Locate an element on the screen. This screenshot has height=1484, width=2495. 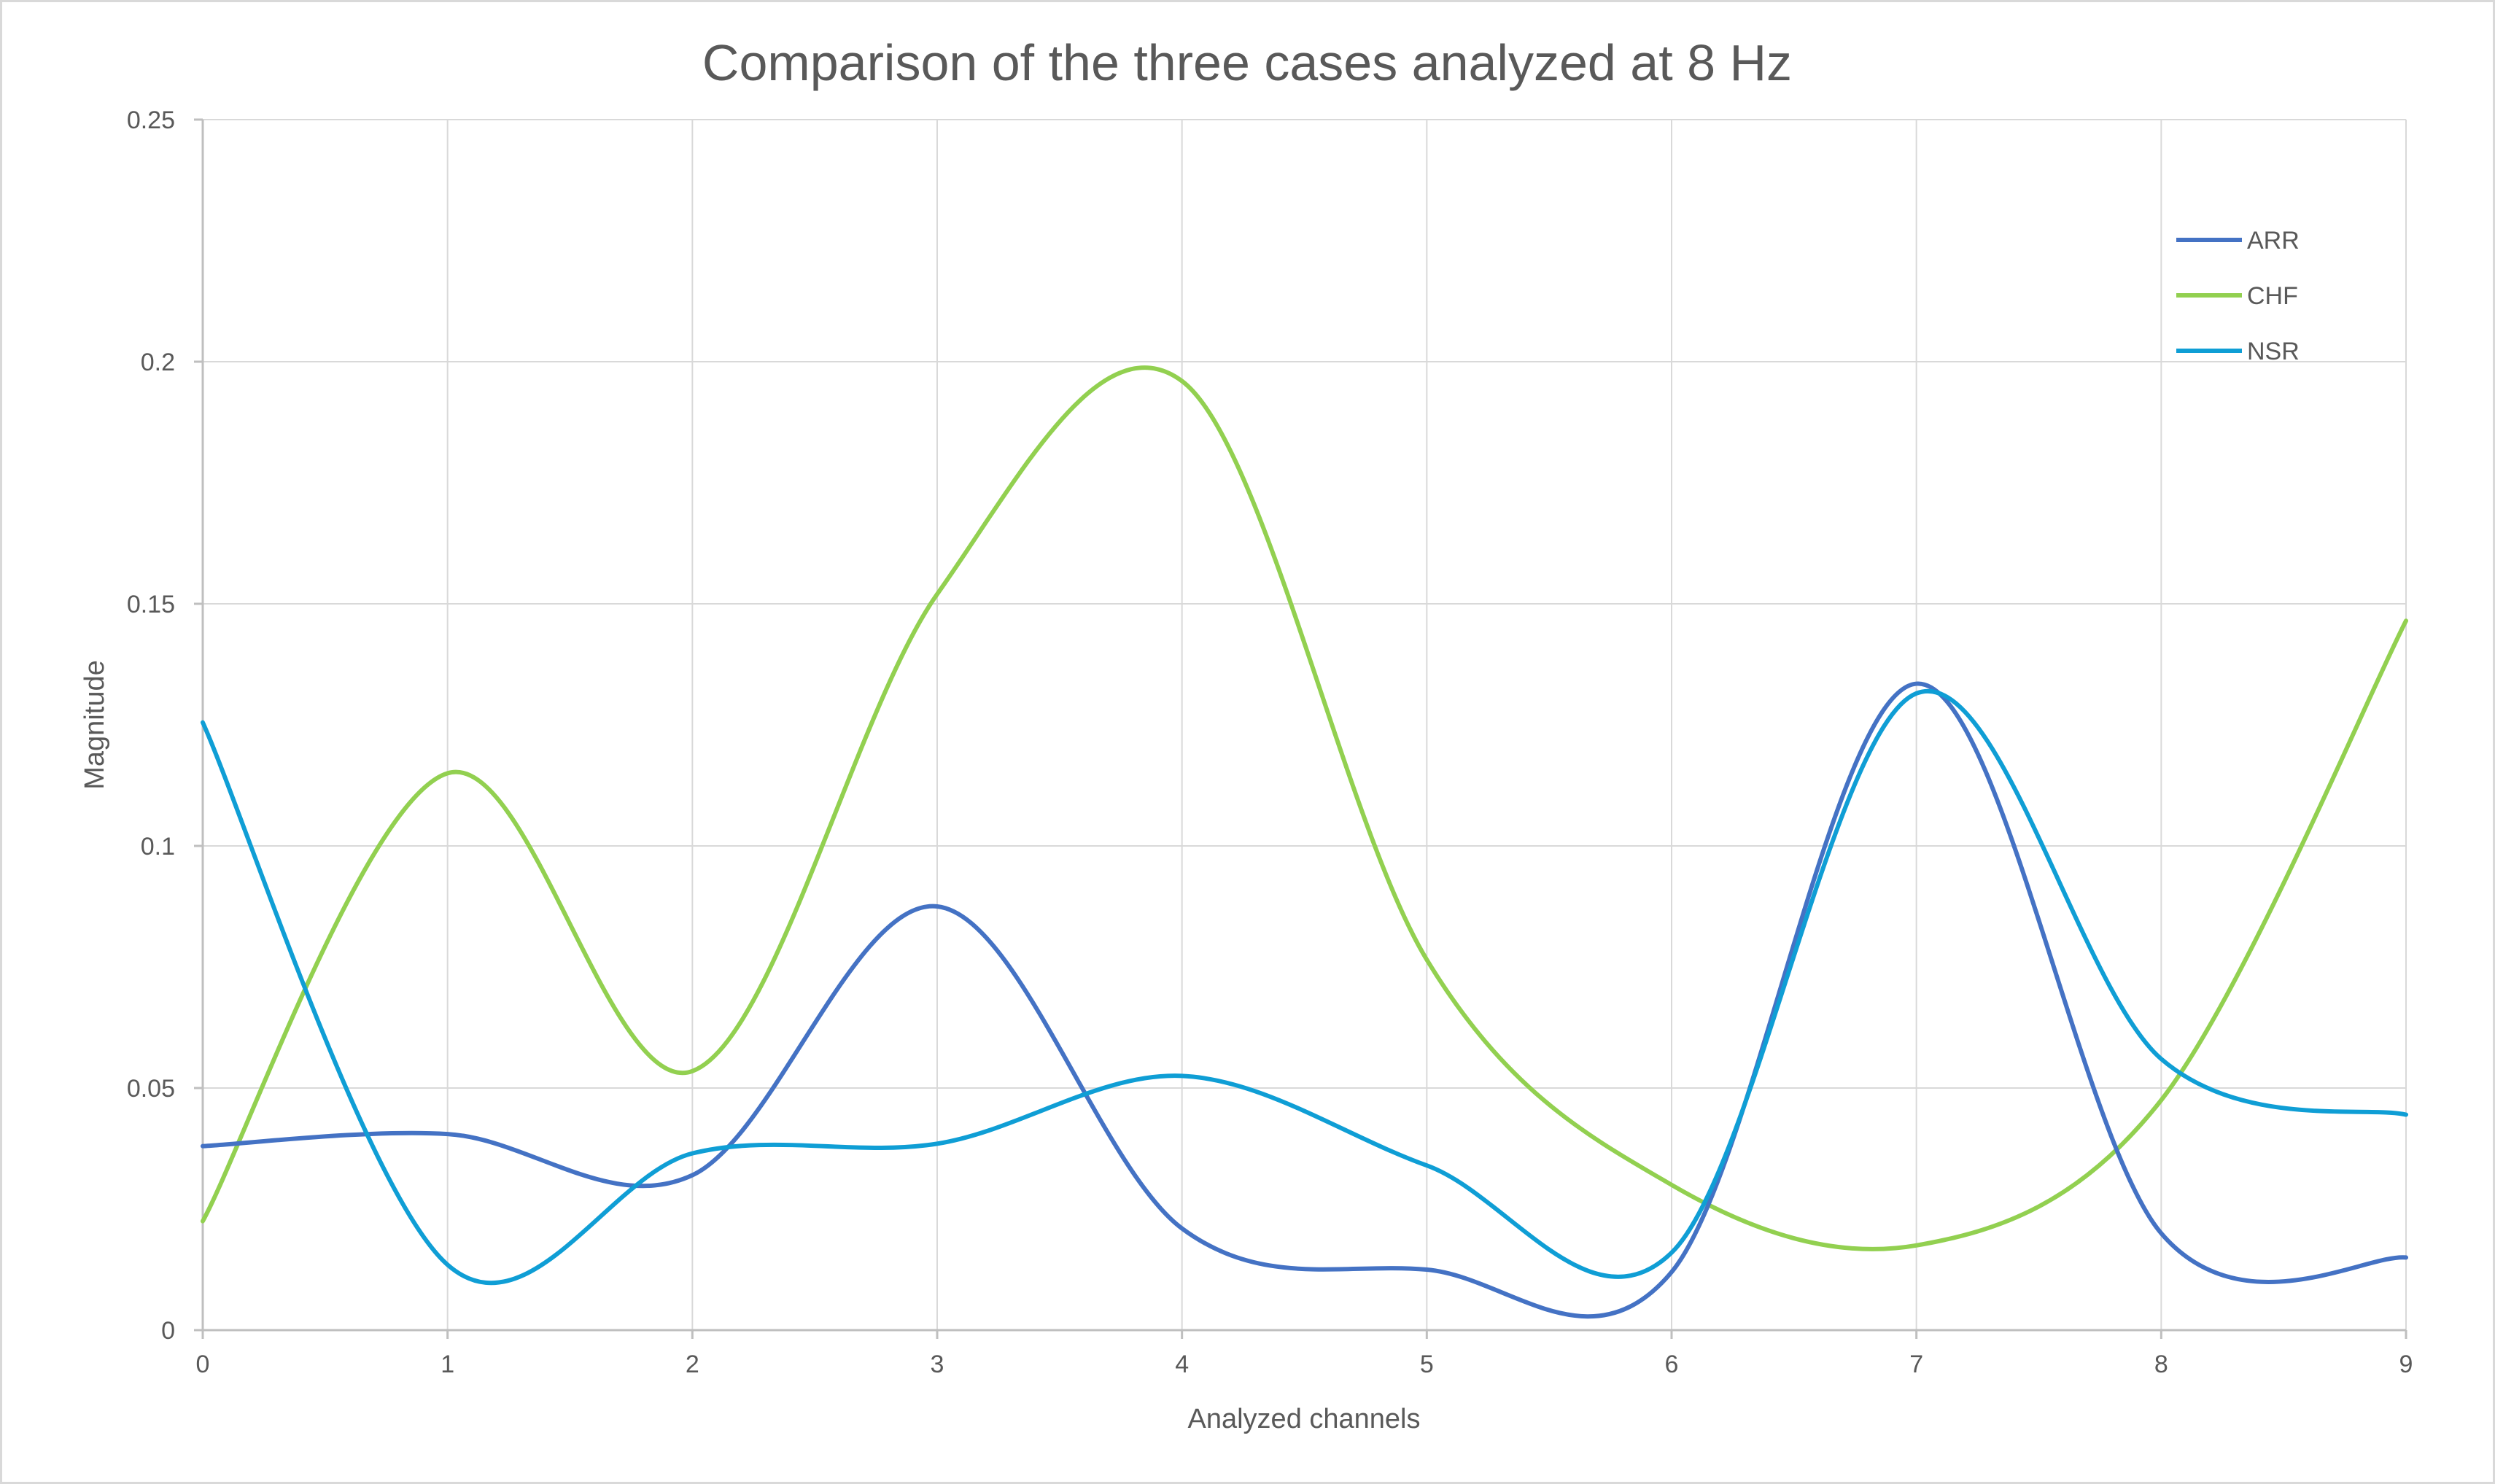
y-tick-label: 0.2 is located at coordinates (158, 362).